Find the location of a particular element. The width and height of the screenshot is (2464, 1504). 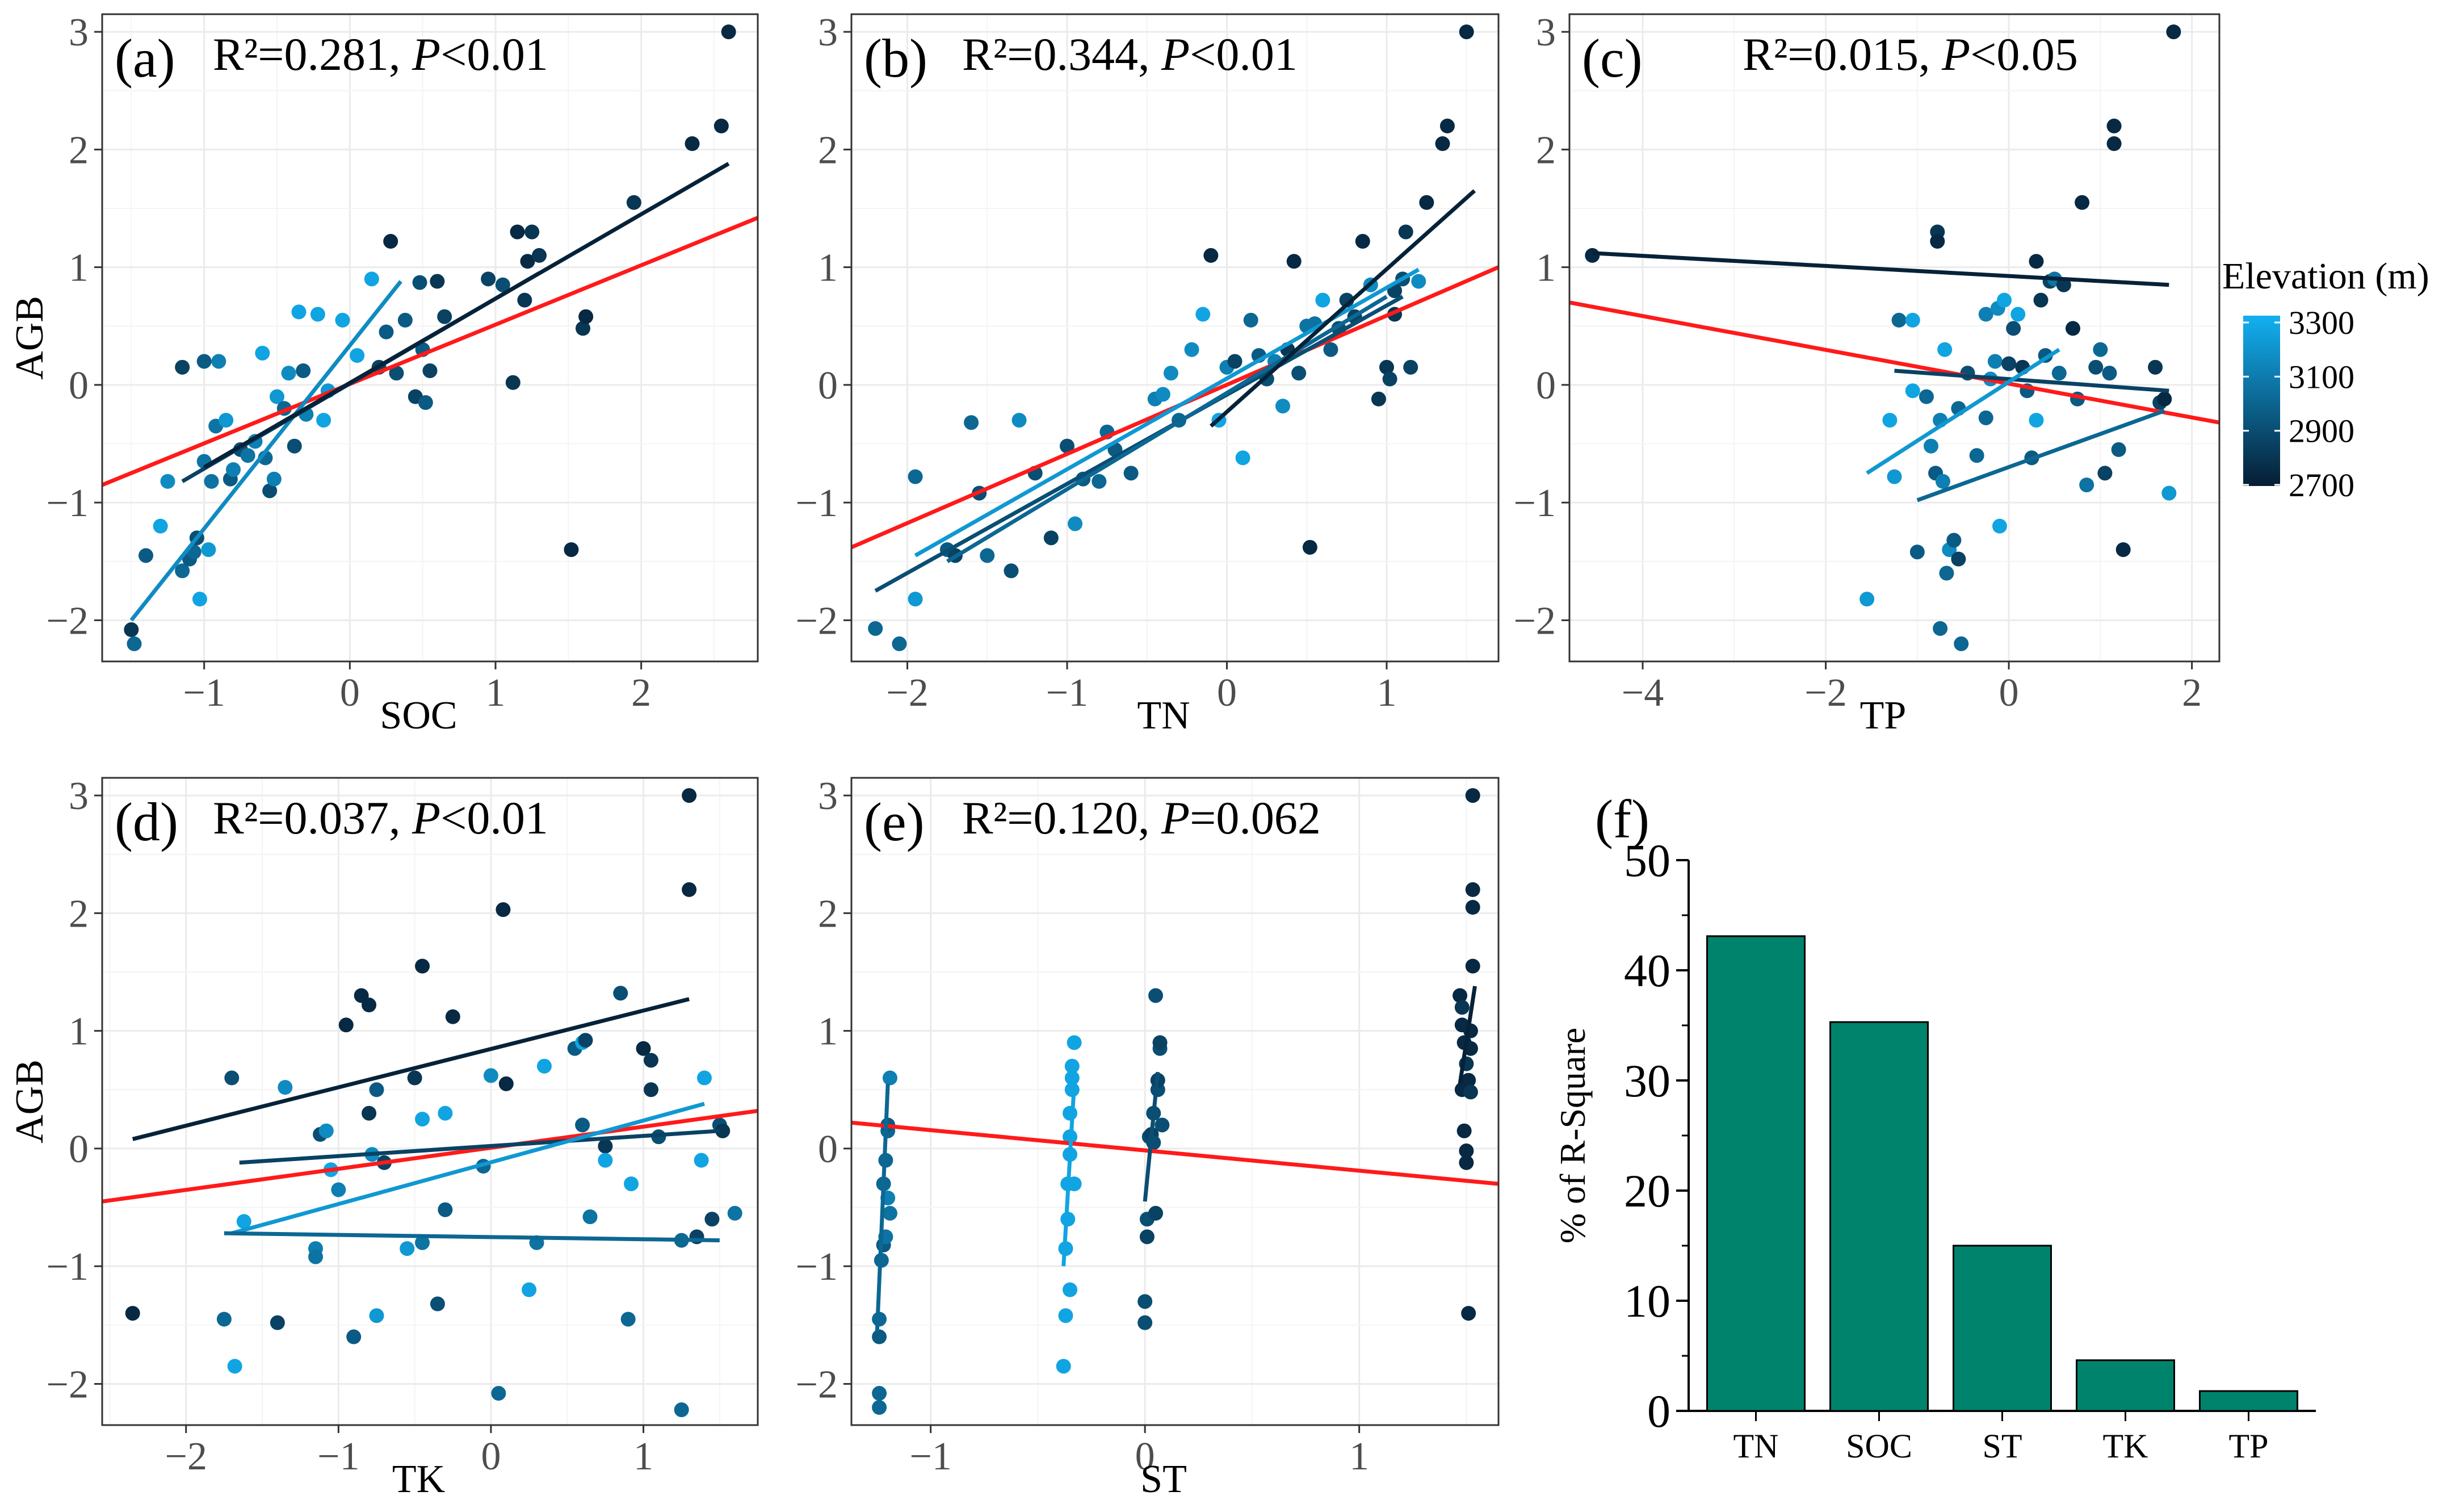

panel-a: −1 0 1 2 −2 −1 0 1 2 3 SOC AGB (a) R²=0.281, P<0.01 is located at coordinates (384, 375).